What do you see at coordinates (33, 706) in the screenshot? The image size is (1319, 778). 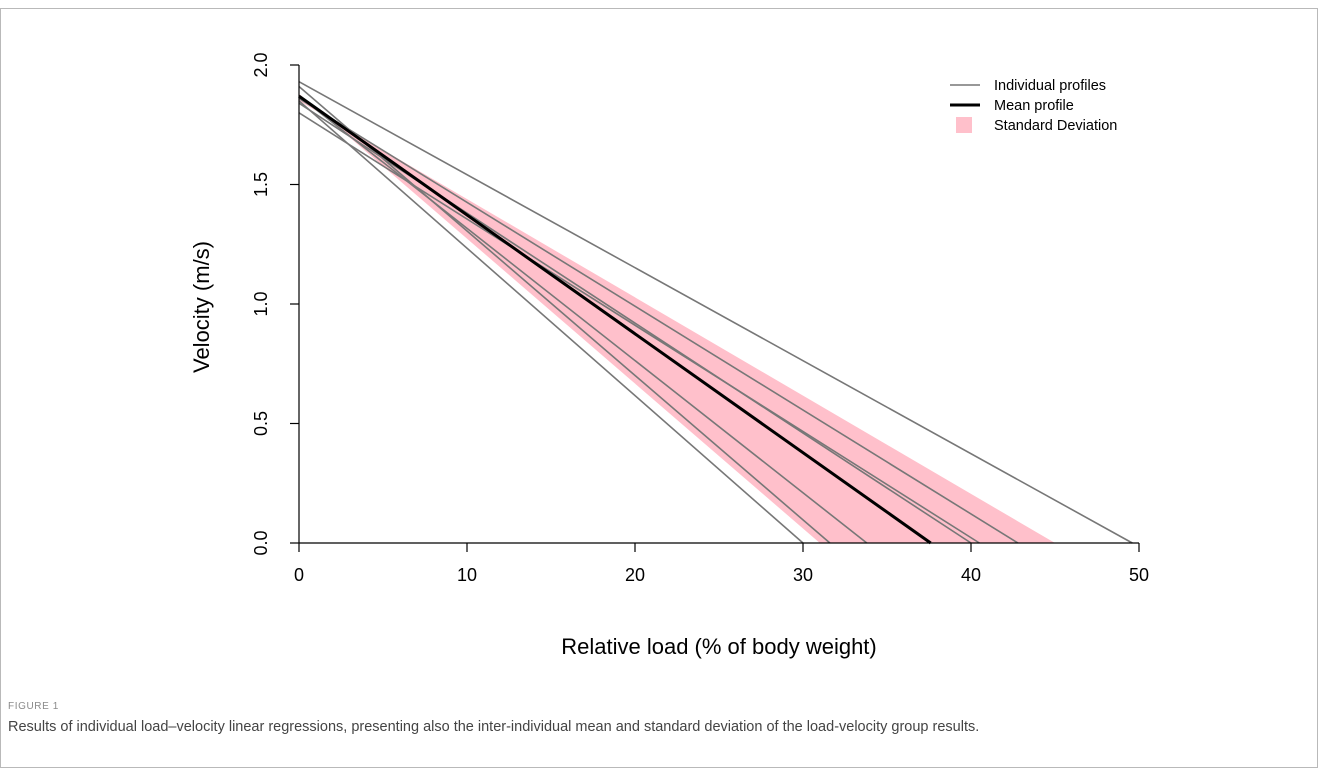 I see `figure-label: FIGURE 1` at bounding box center [33, 706].